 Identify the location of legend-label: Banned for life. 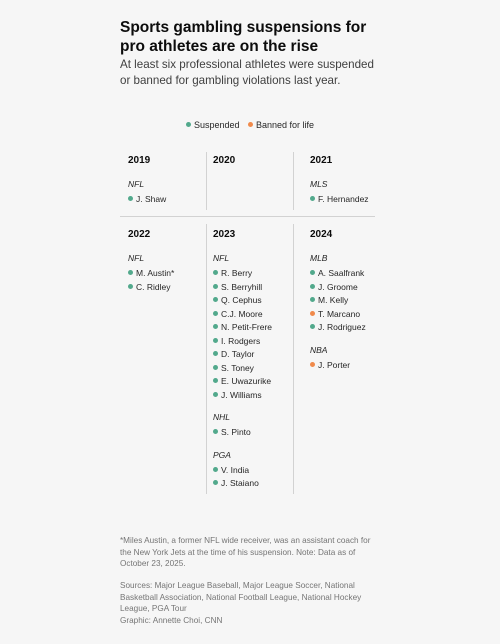
(285, 125).